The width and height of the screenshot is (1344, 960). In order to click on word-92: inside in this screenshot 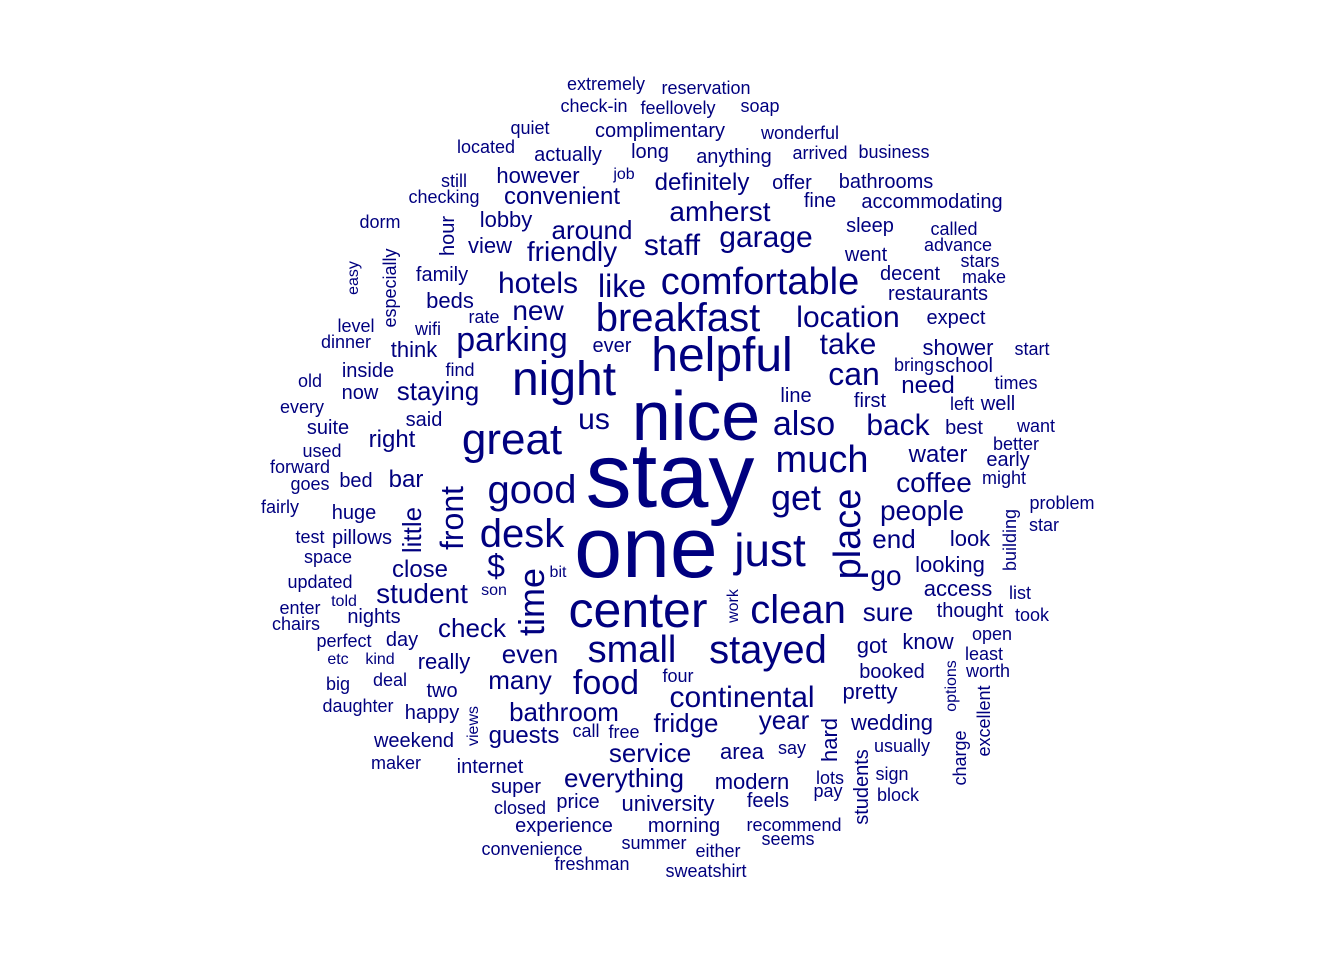, I will do `click(368, 371)`.